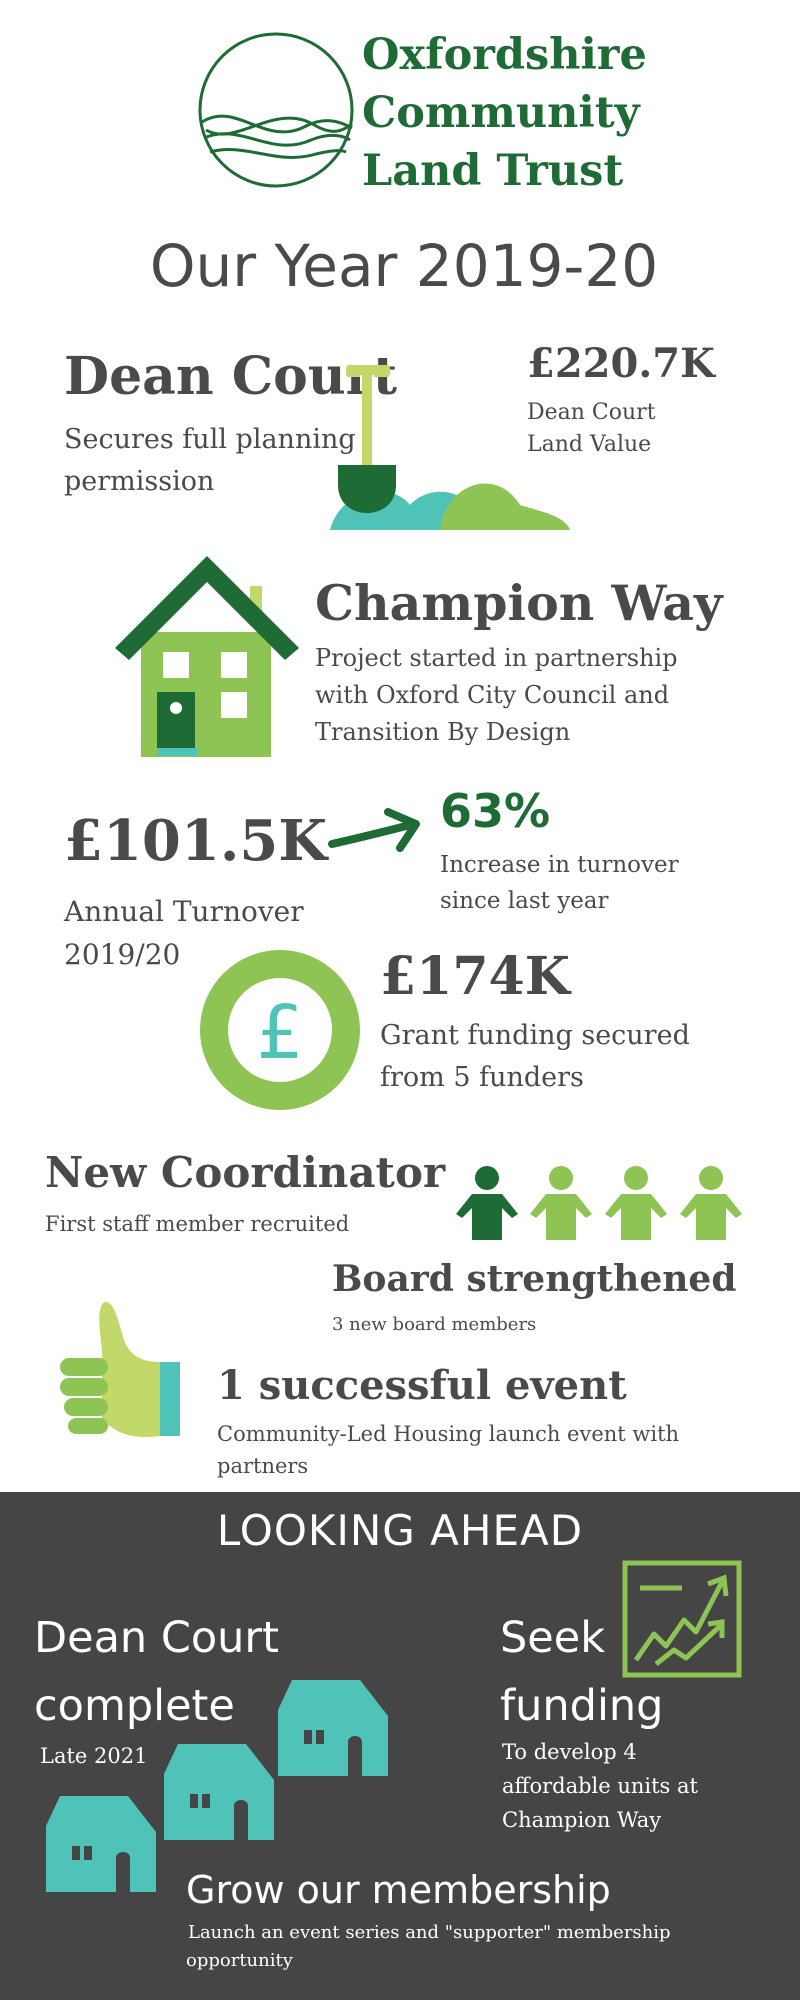 The width and height of the screenshot is (800, 2000). What do you see at coordinates (245, 1172) in the screenshot?
I see `coordinator-heading: New Coordinator` at bounding box center [245, 1172].